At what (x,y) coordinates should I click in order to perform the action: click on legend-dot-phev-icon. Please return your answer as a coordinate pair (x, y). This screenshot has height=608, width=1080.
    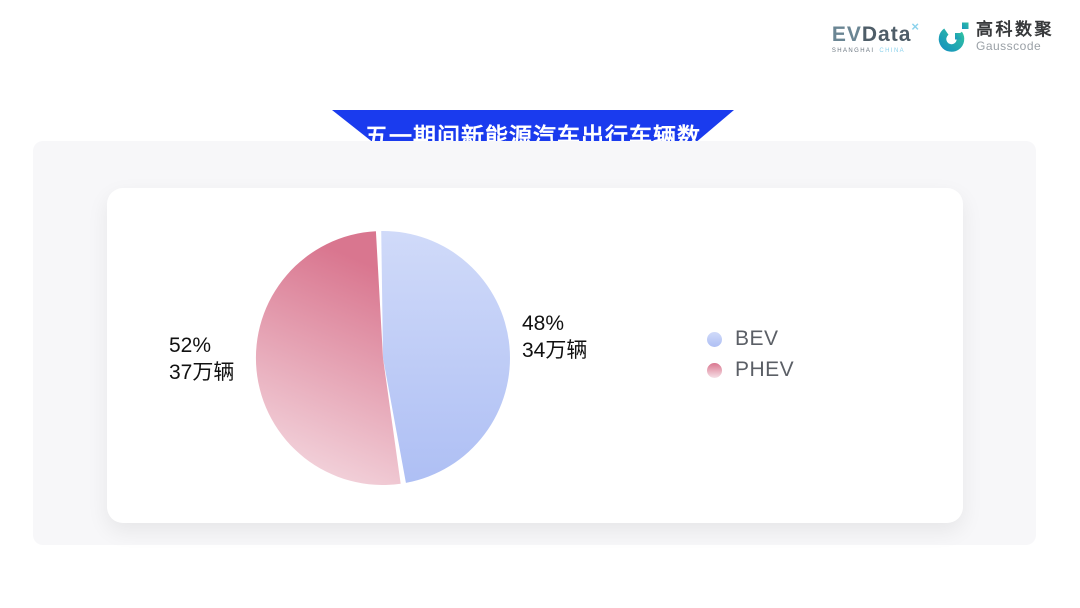
    Looking at the image, I should click on (714, 370).